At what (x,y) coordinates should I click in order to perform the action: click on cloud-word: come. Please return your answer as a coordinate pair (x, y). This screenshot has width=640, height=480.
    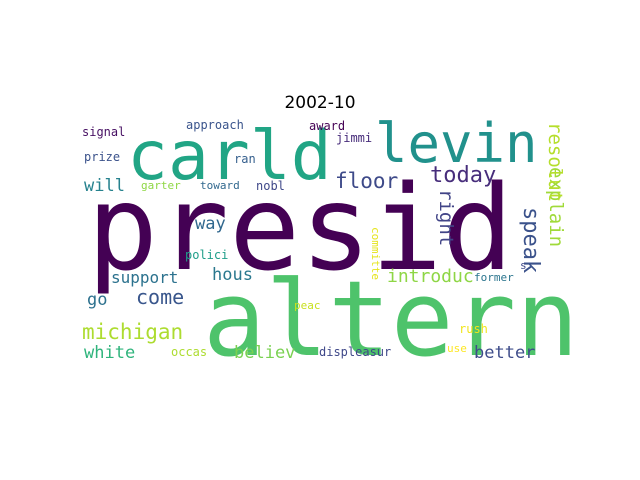
    Looking at the image, I should click on (160, 297).